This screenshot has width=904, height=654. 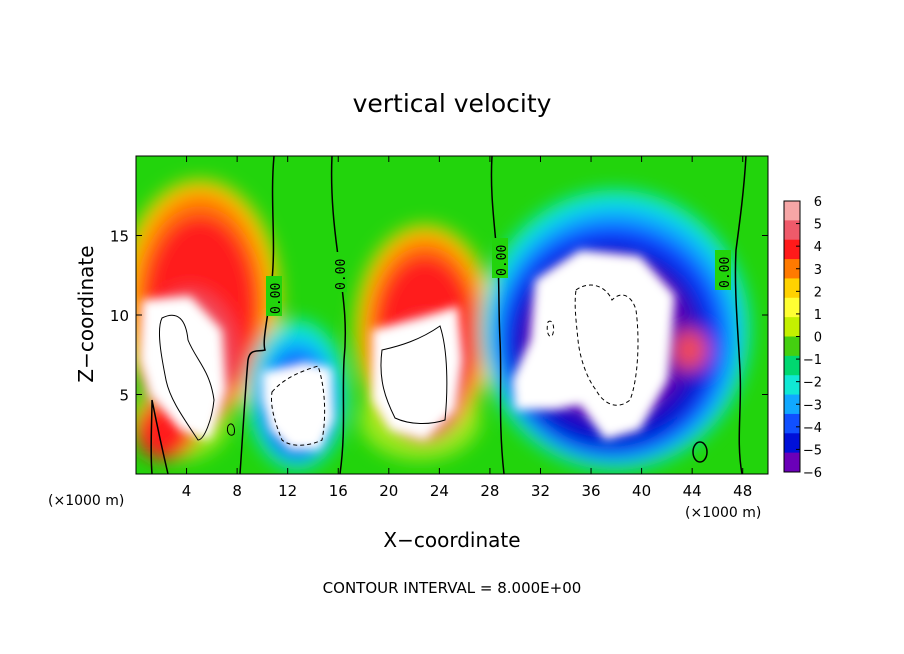 What do you see at coordinates (452, 103) in the screenshot?
I see `chart-title: vertical velocity` at bounding box center [452, 103].